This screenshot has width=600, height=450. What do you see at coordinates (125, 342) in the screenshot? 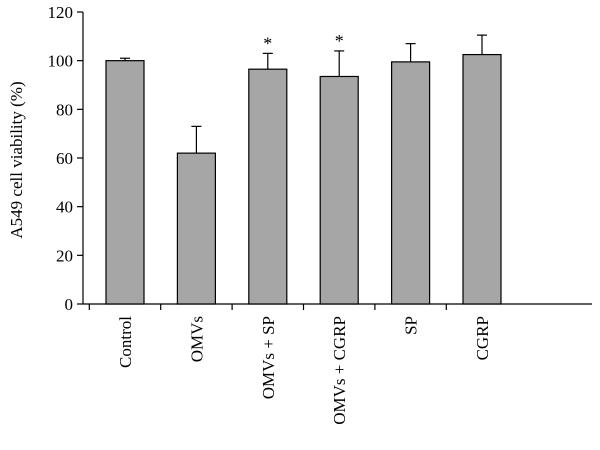
I see `x-tick-label: Control` at bounding box center [125, 342].